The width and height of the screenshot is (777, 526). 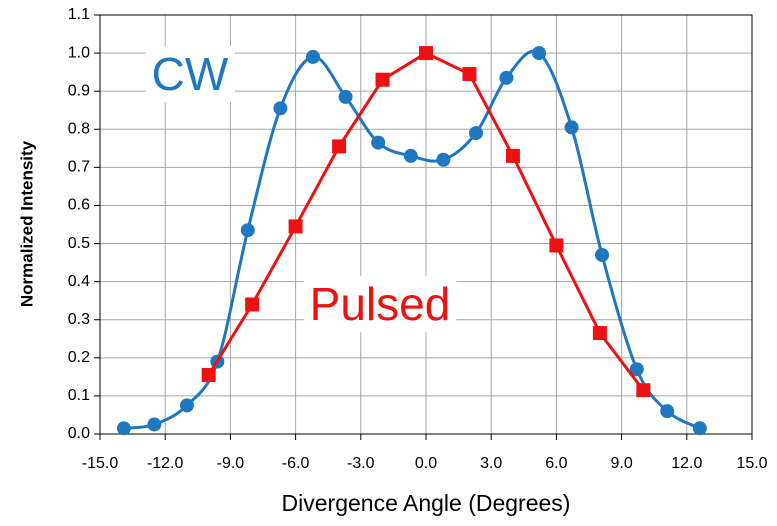 What do you see at coordinates (165, 463) in the screenshot?
I see `x-tick-label: -12.0` at bounding box center [165, 463].